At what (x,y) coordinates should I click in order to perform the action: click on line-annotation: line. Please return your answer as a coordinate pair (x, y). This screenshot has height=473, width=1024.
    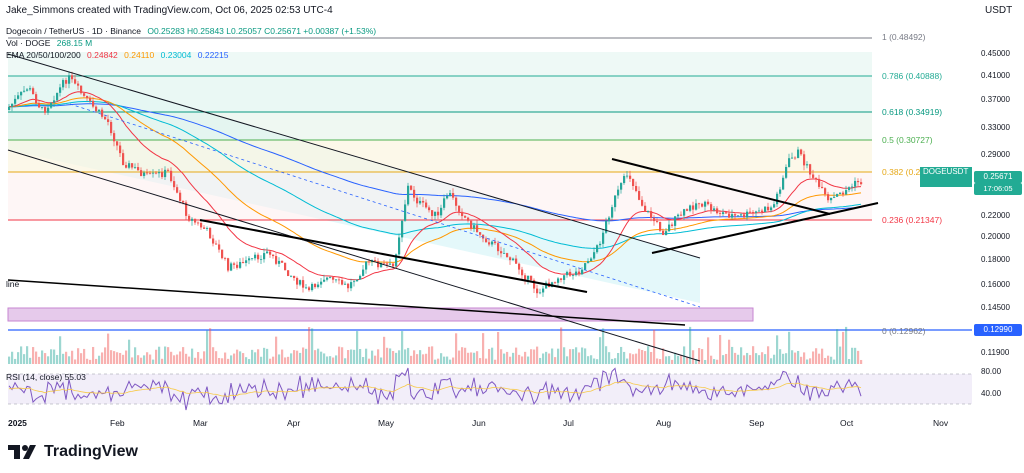
    Looking at the image, I should click on (13, 284).